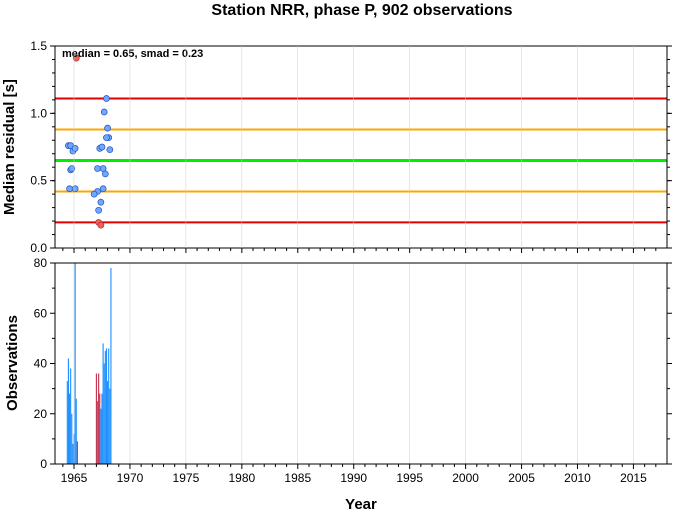 This screenshot has width=673, height=511. What do you see at coordinates (130, 478) in the screenshot?
I see `year-x-tick-label-1: 1970` at bounding box center [130, 478].